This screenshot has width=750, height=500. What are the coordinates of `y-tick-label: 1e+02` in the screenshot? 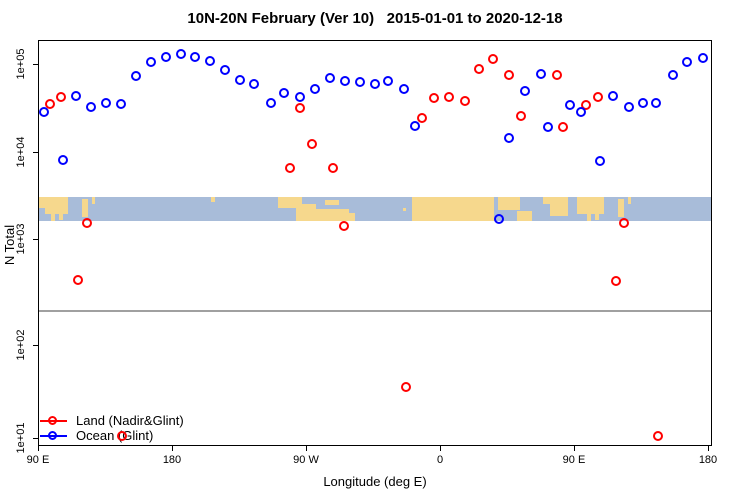 It's located at (21, 345).